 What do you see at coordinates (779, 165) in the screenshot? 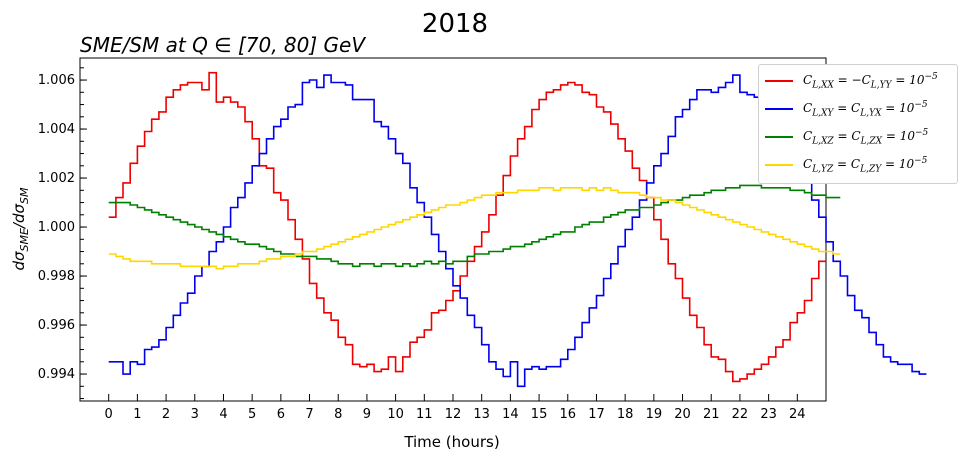
I see `legend-swatch-yz` at bounding box center [779, 165].